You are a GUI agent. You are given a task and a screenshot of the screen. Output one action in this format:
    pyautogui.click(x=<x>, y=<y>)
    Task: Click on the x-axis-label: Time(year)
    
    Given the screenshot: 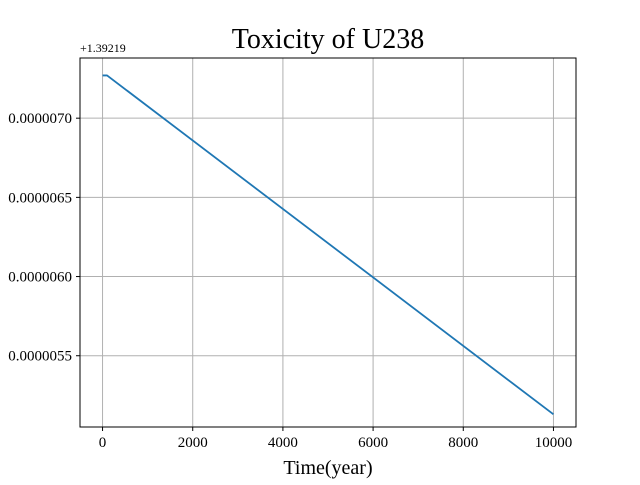 What is the action you would take?
    pyautogui.click(x=327, y=468)
    